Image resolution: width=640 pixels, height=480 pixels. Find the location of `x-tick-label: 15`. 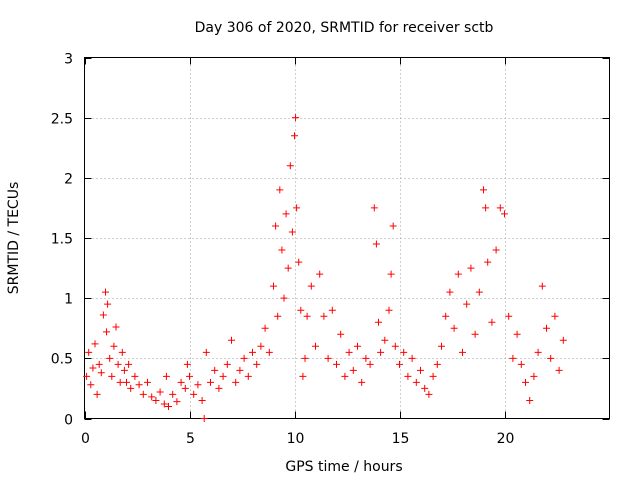

x-tick-label: 15 is located at coordinates (401, 439).